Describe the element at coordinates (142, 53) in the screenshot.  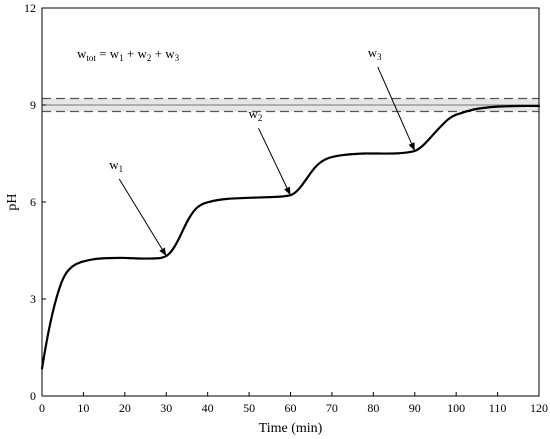
I see `formula-term-2: w` at that location.